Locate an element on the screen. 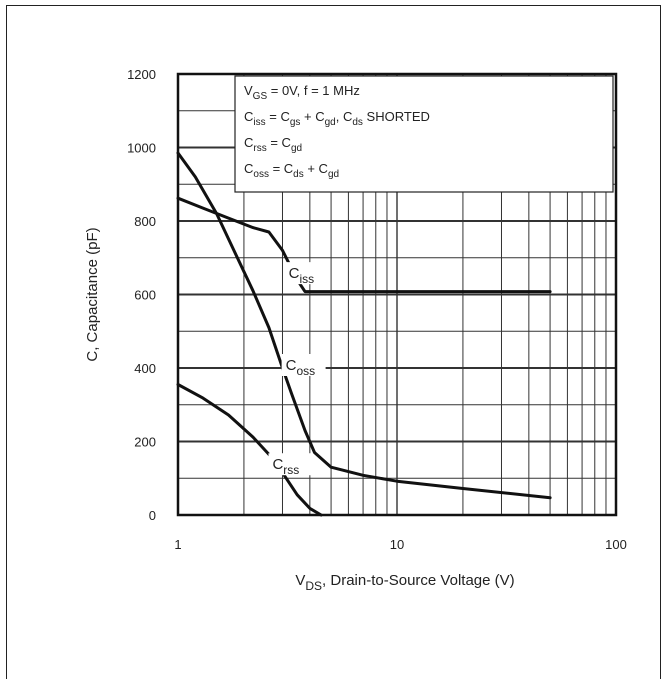 The width and height of the screenshot is (672, 679). legend-subscript: oss is located at coordinates (261, 174).